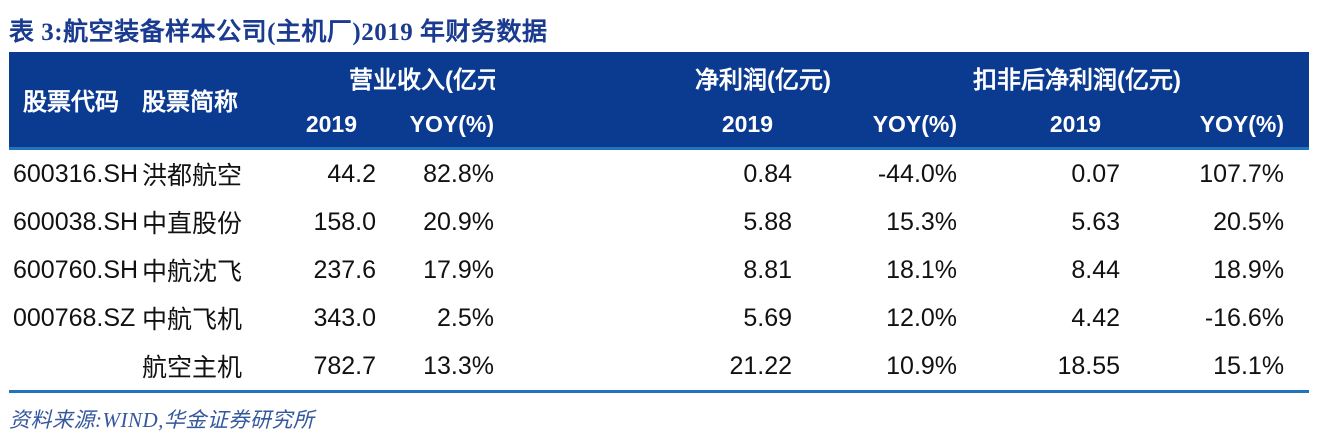  I want to click on cell-stock-code: 600038.SH, so click(74, 222).